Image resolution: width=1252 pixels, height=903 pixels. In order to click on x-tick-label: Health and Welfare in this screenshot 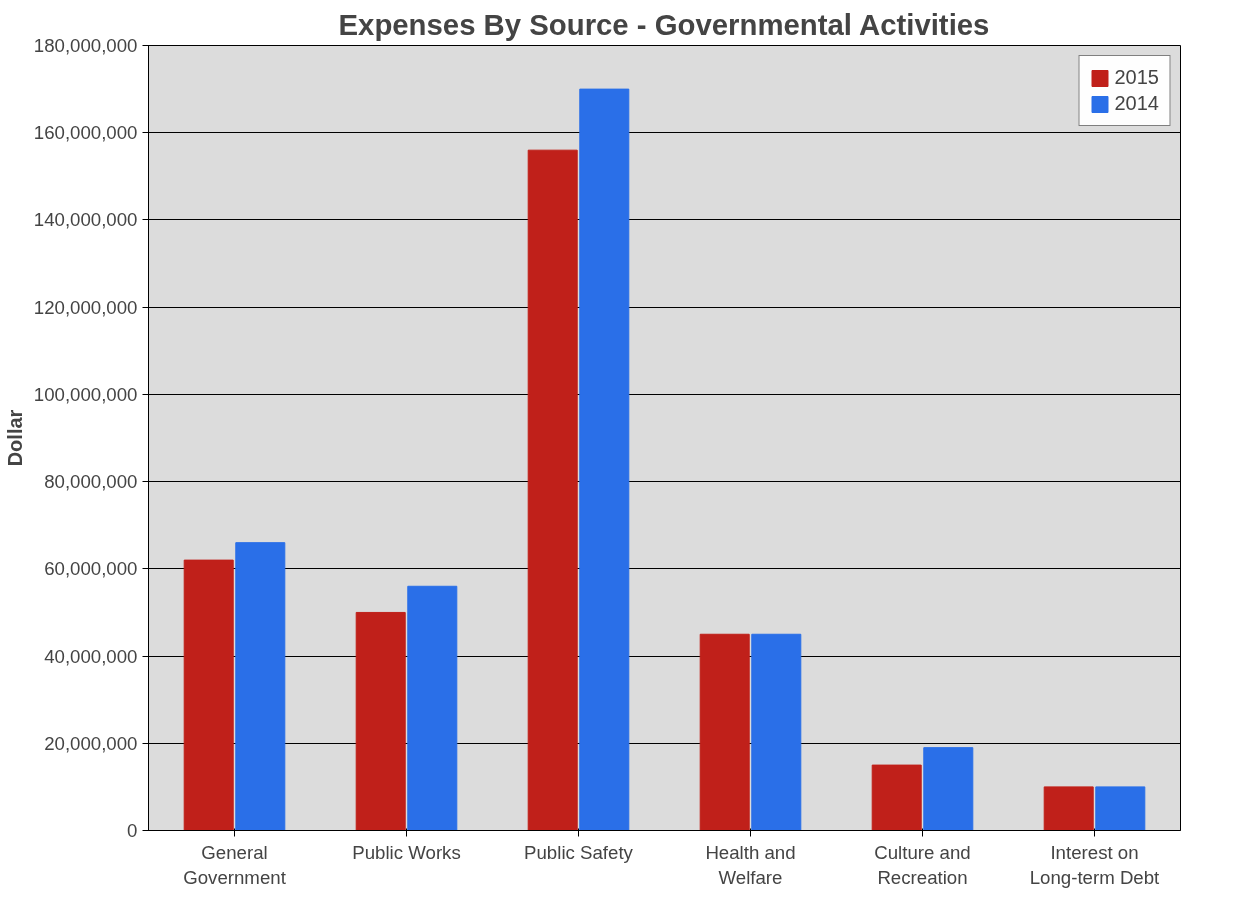, I will do `click(750, 864)`.